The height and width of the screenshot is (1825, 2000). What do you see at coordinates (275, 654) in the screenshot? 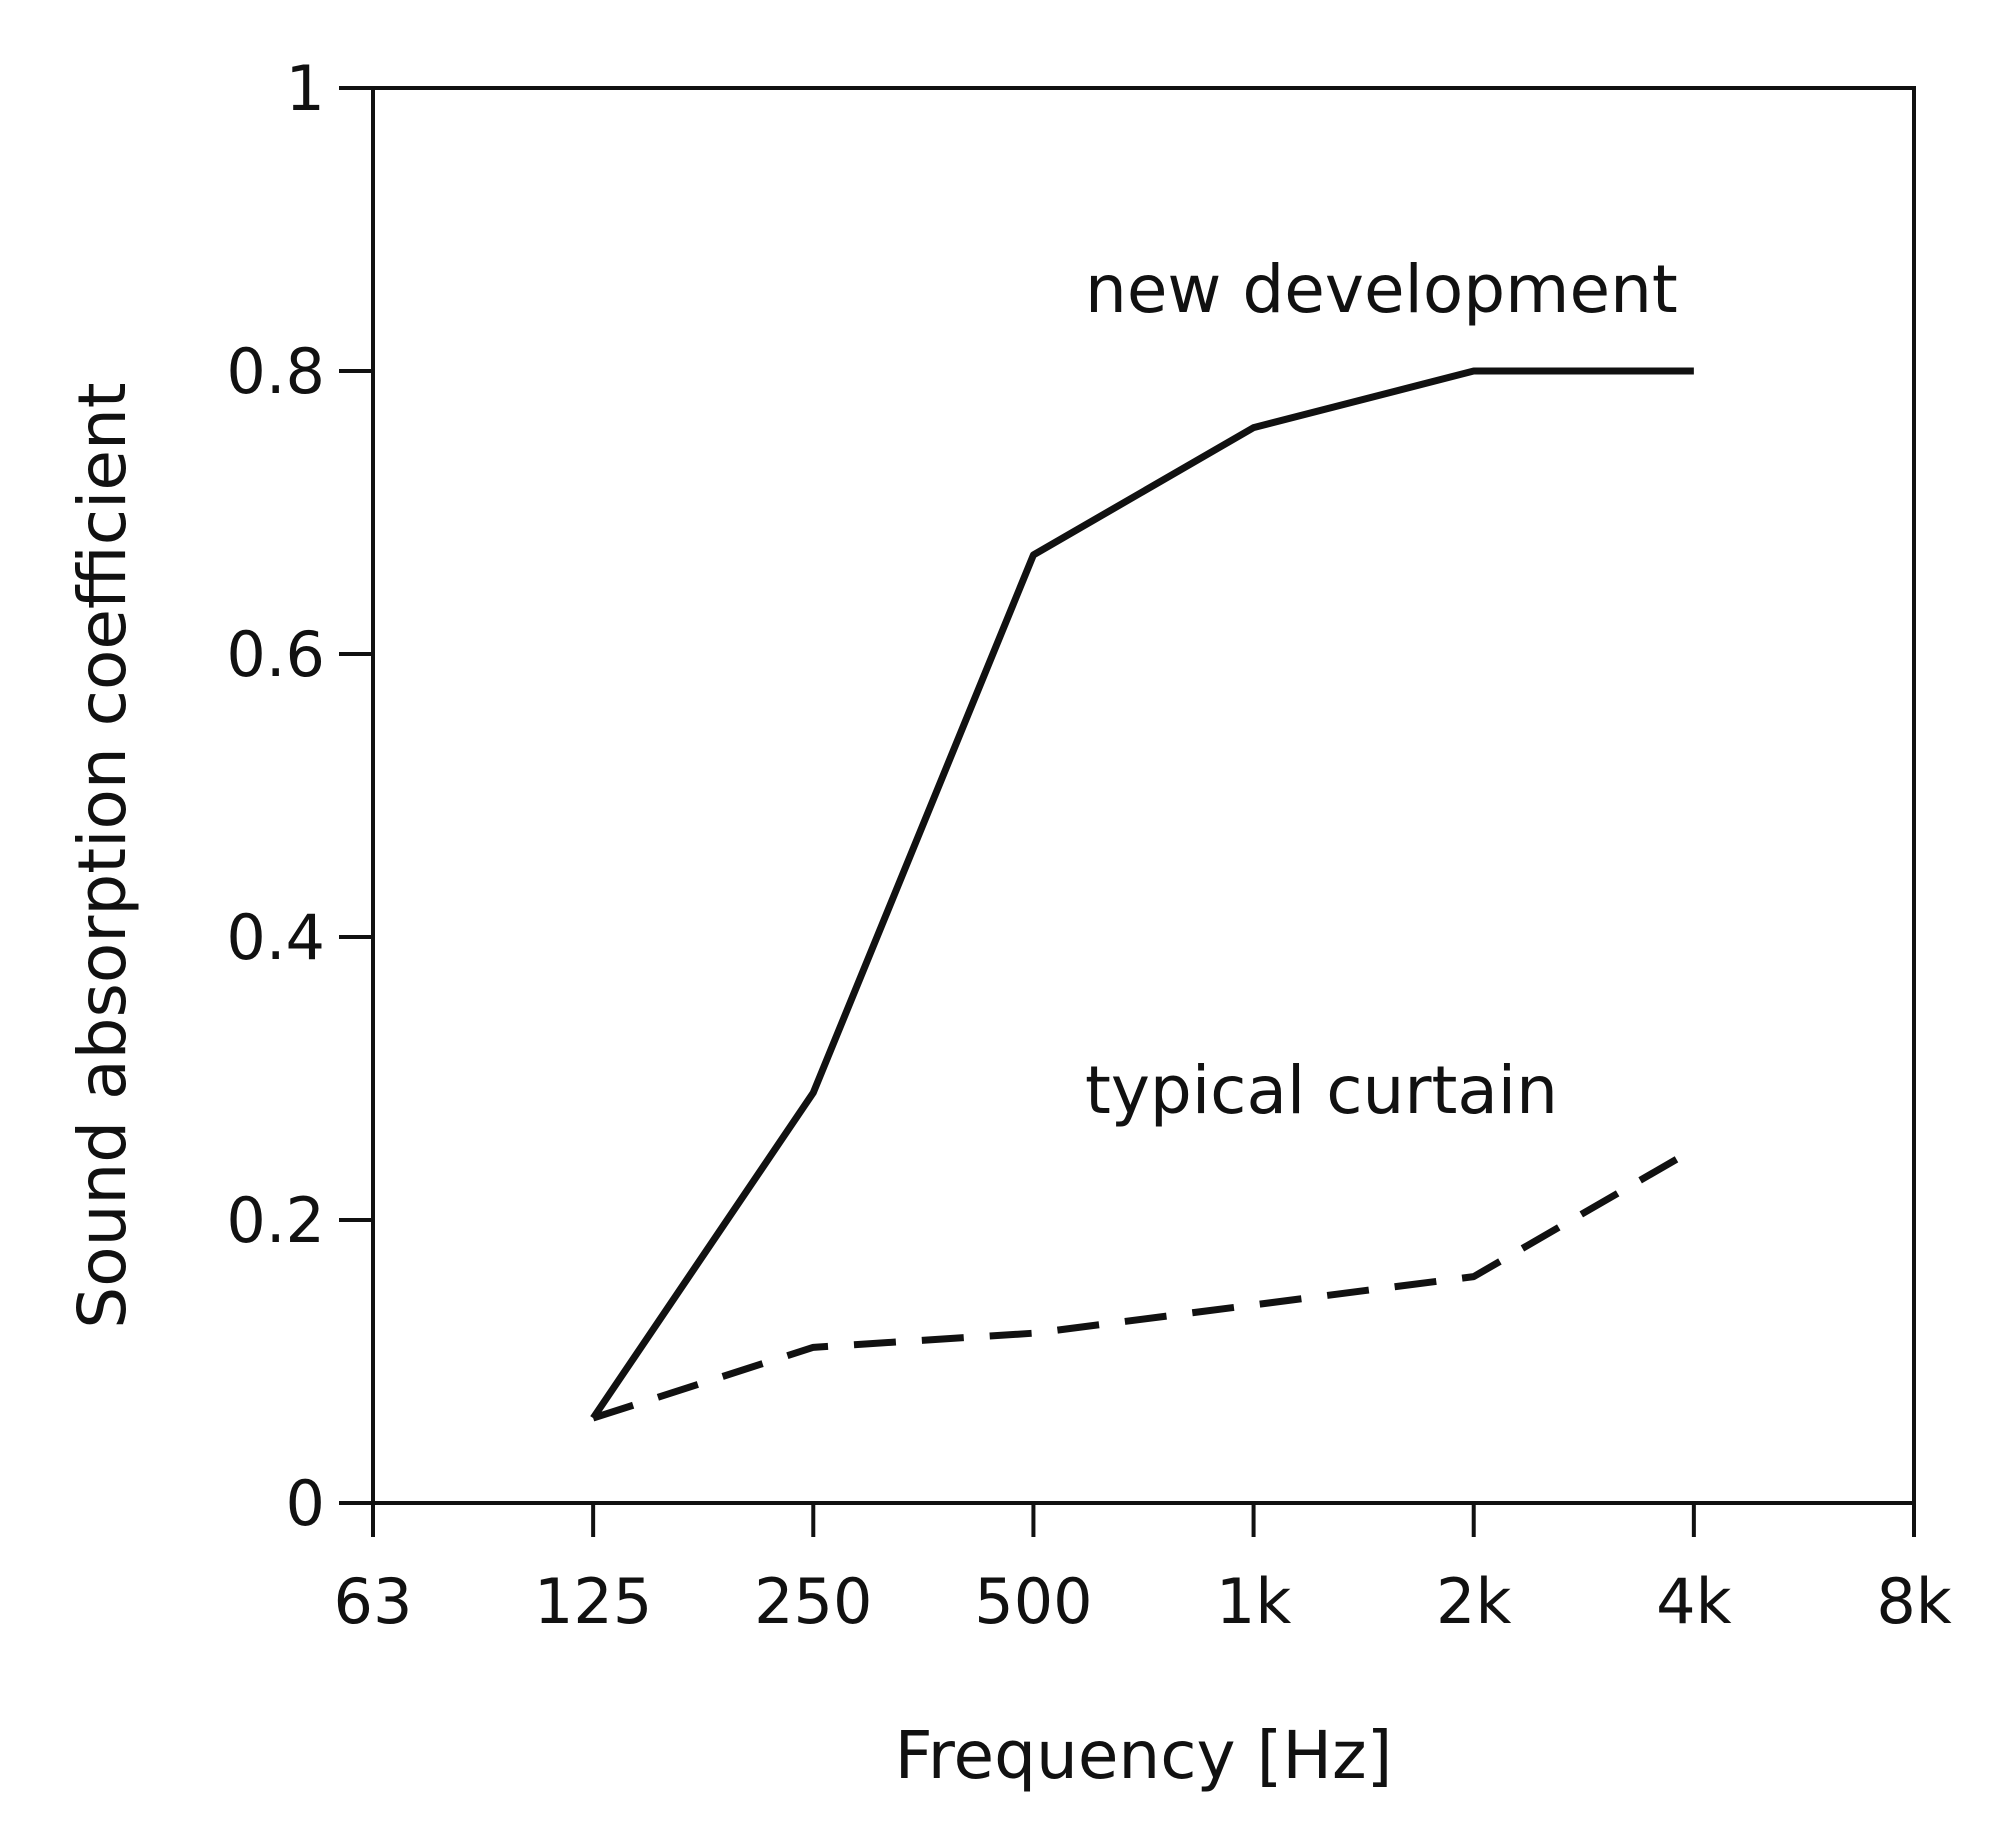
I see `y-tick-label: 0.6` at bounding box center [275, 654].